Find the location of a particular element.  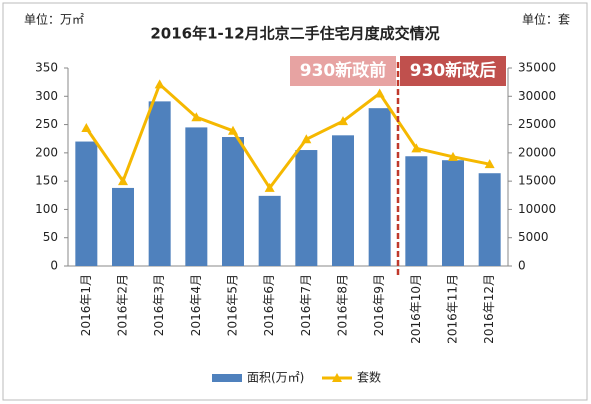

y2-tick-label: 35000 is located at coordinates (537, 68).